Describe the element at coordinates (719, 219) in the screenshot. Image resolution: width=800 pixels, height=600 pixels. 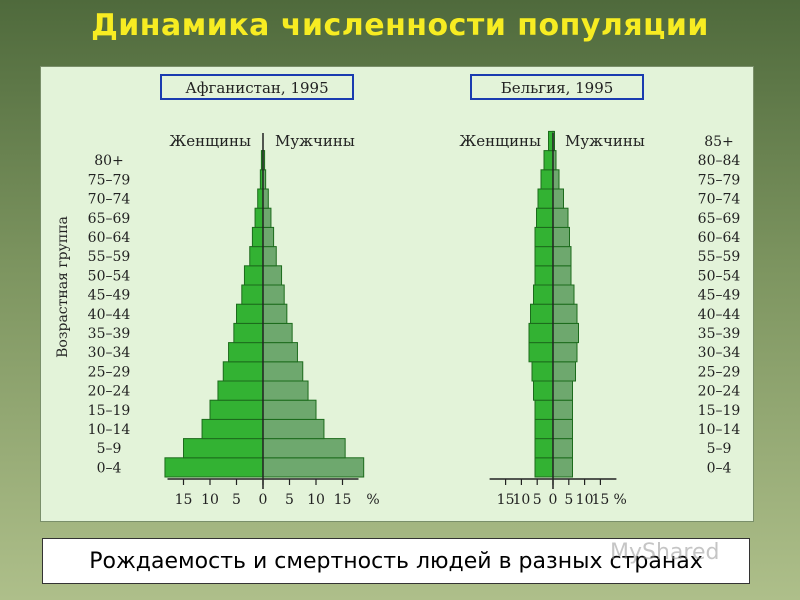
I see `category-label-1-13: 65–69` at that location.